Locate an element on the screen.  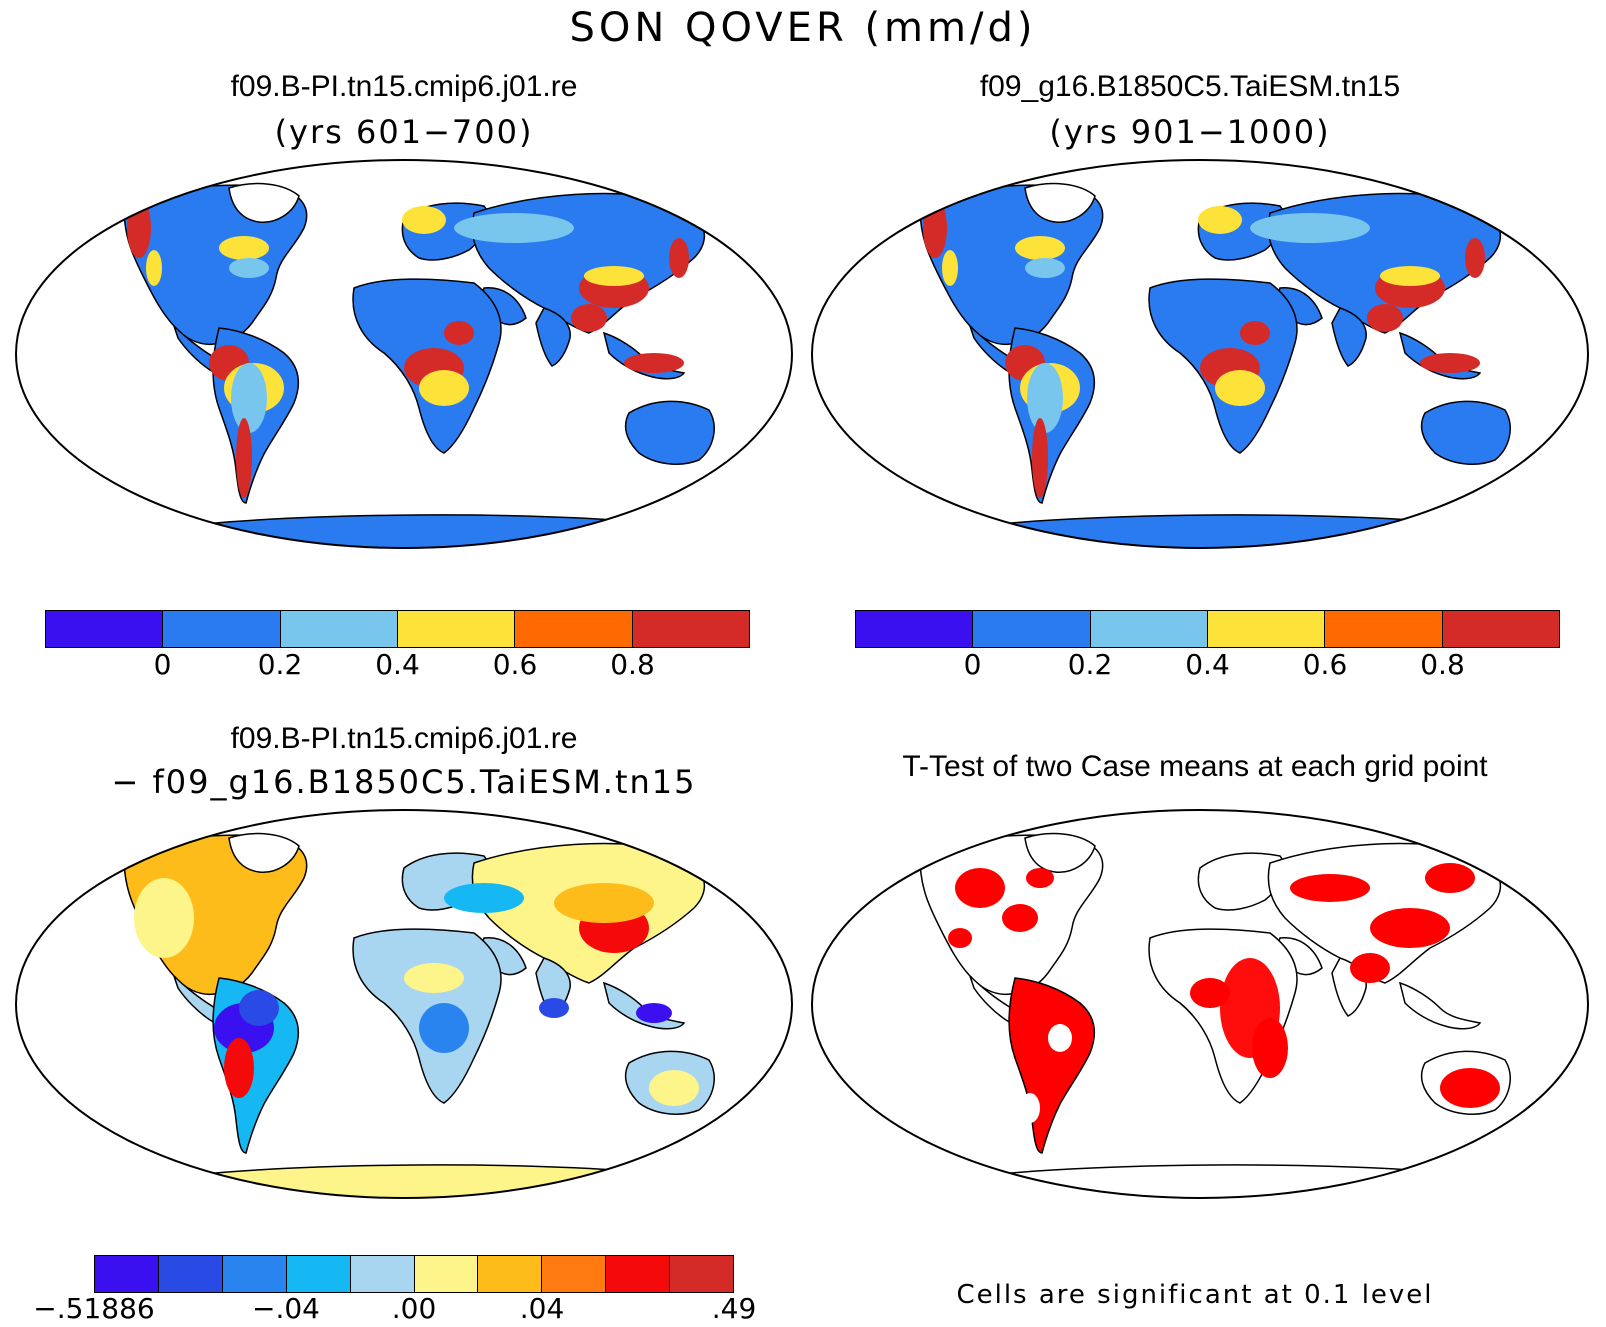
colorbar-tick-label: 0 is located at coordinates (162, 664).